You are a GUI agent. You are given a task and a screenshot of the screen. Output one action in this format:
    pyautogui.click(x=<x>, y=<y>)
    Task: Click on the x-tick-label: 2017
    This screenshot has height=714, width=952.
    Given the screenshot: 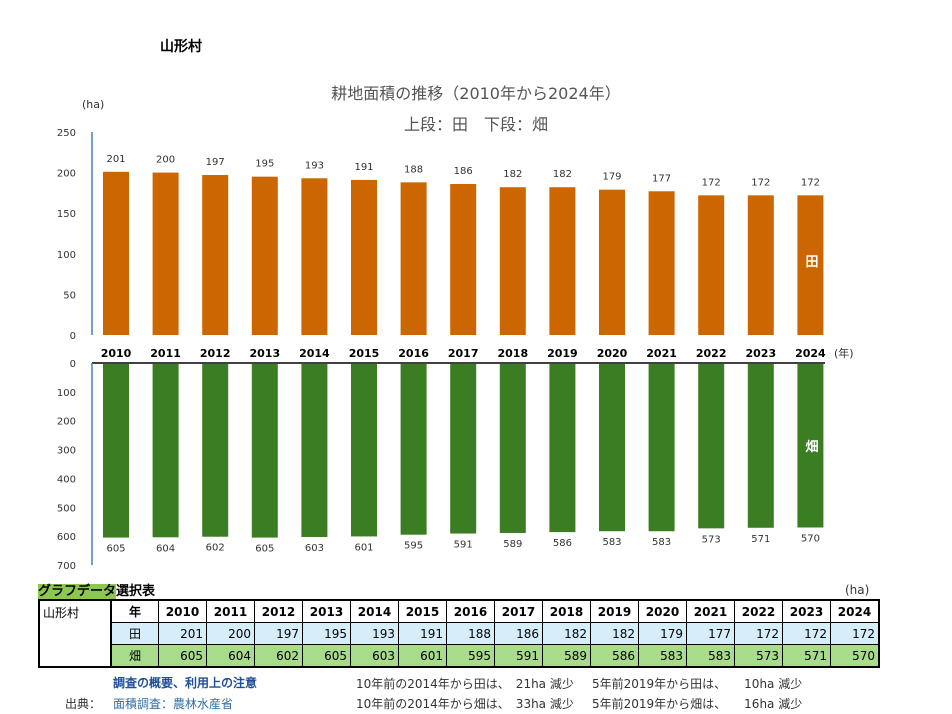 What is the action you would take?
    pyautogui.click(x=463, y=353)
    